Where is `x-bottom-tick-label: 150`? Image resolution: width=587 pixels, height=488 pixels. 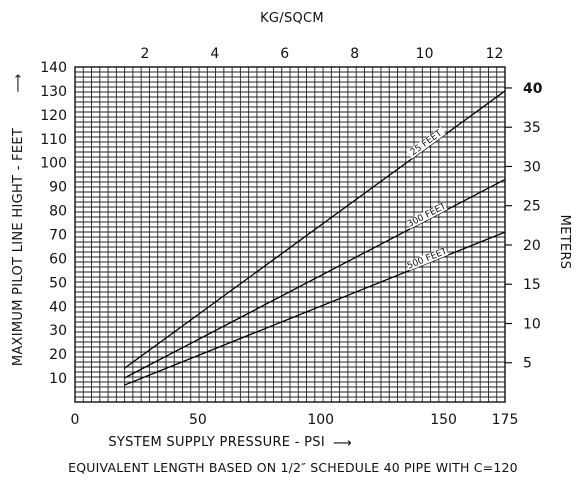
x-bottom-tick-label: 150 is located at coordinates (443, 420).